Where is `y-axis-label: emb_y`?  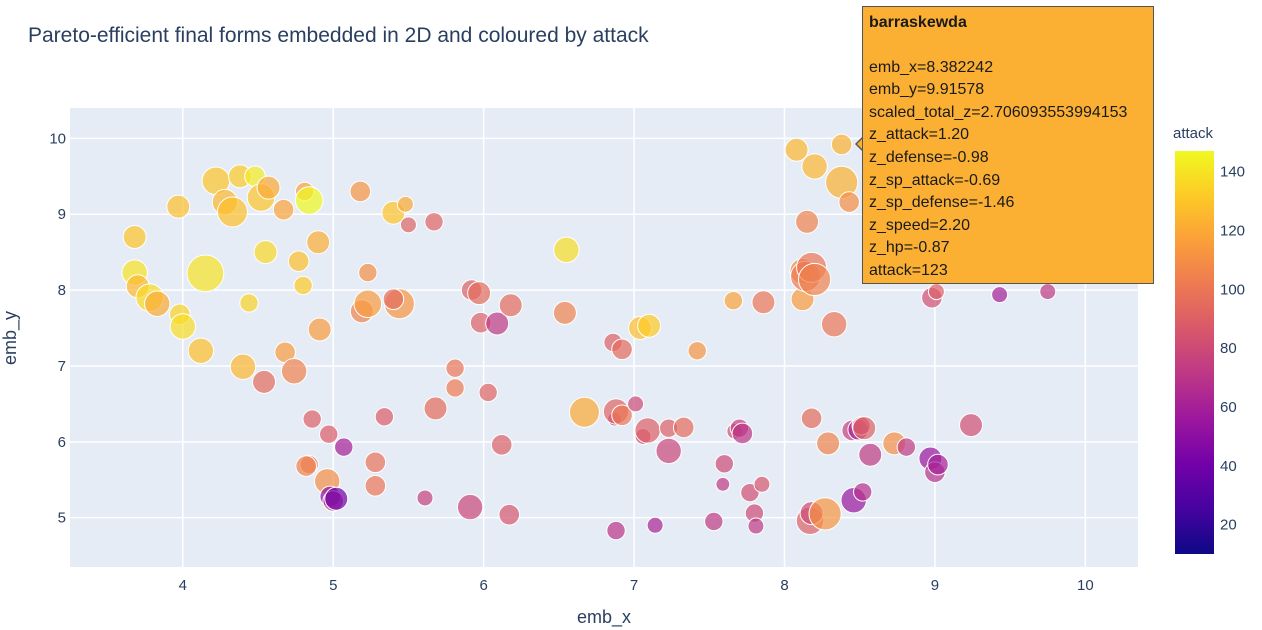 y-axis-label: emb_y is located at coordinates (10, 338).